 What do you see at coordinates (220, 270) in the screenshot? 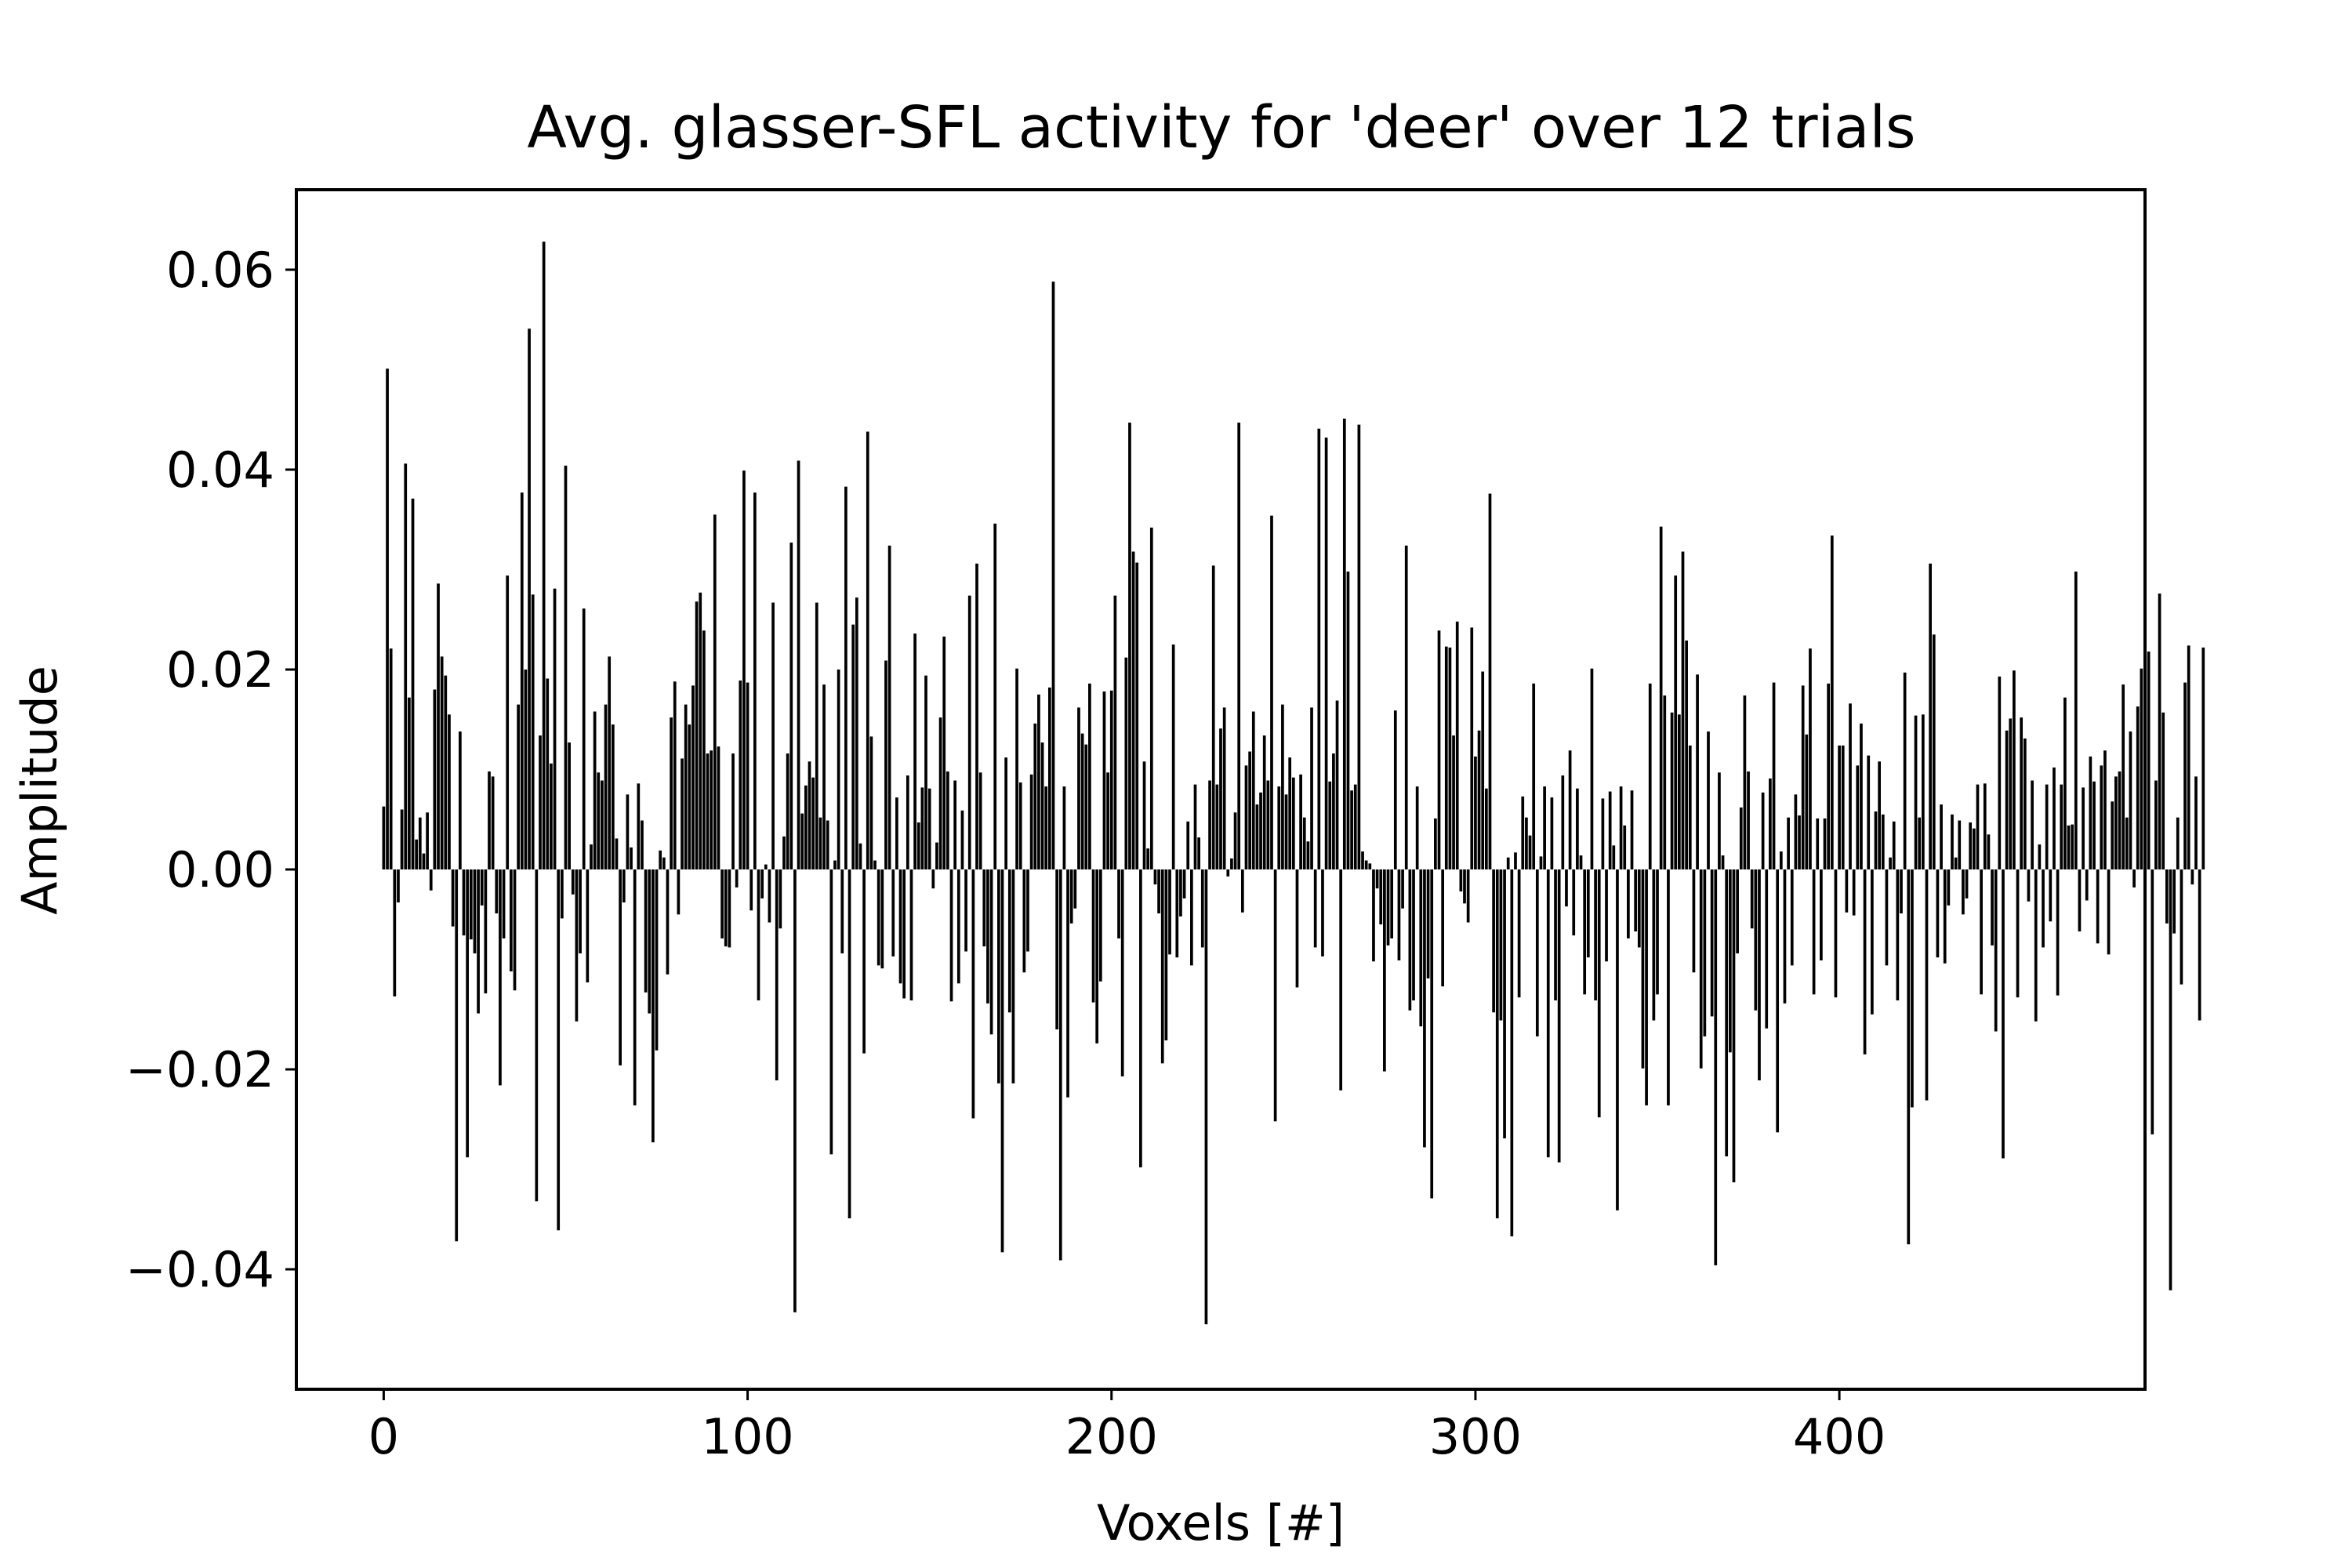
I see `y-tick-label: 0.06` at bounding box center [220, 270].